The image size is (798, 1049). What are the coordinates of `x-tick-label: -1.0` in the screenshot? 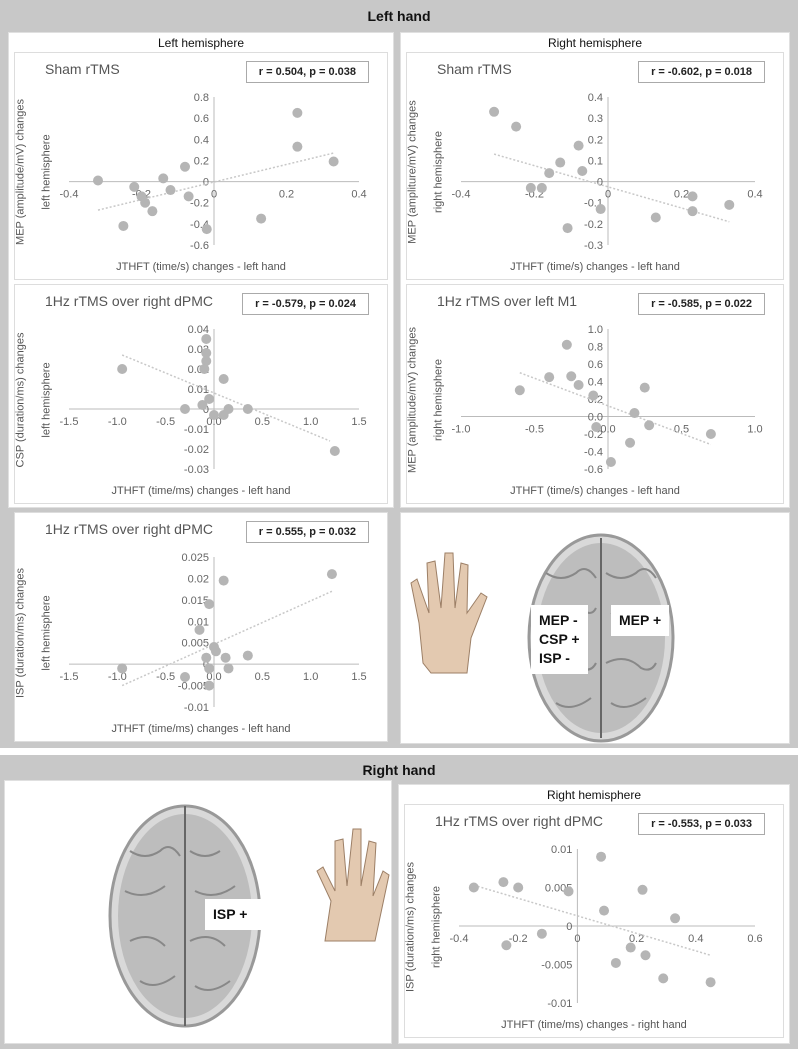 It's located at (461, 430).